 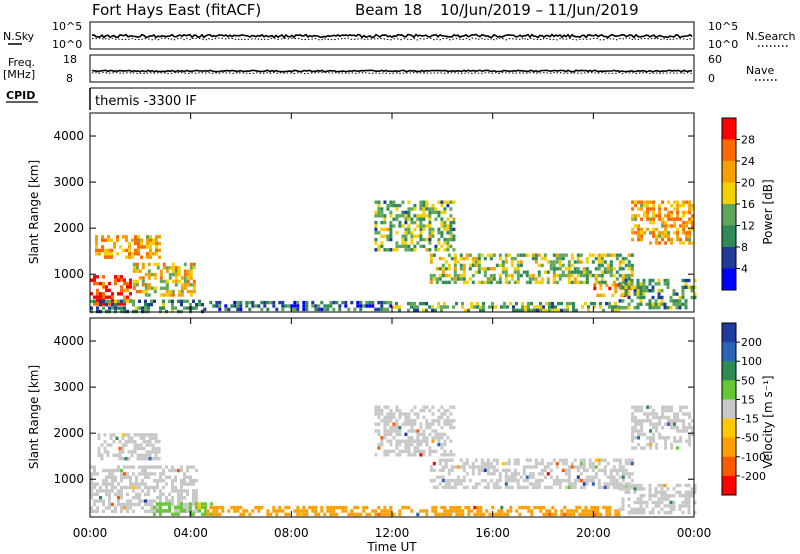 I want to click on nsky-left-tick-bottom: 10^0, so click(x=67, y=44).